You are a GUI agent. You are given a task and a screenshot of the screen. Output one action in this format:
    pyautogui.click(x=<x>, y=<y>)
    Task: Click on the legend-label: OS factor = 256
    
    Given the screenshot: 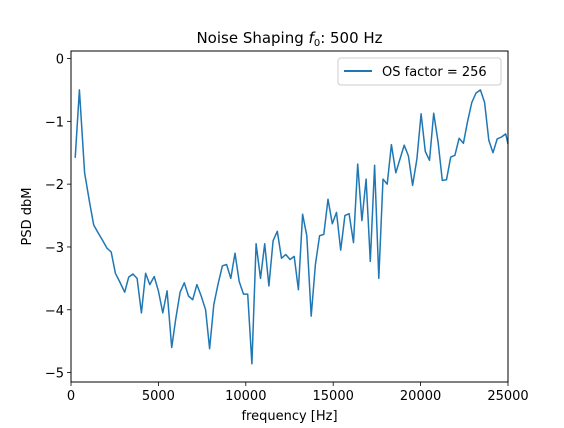 What is the action you would take?
    pyautogui.click(x=434, y=72)
    